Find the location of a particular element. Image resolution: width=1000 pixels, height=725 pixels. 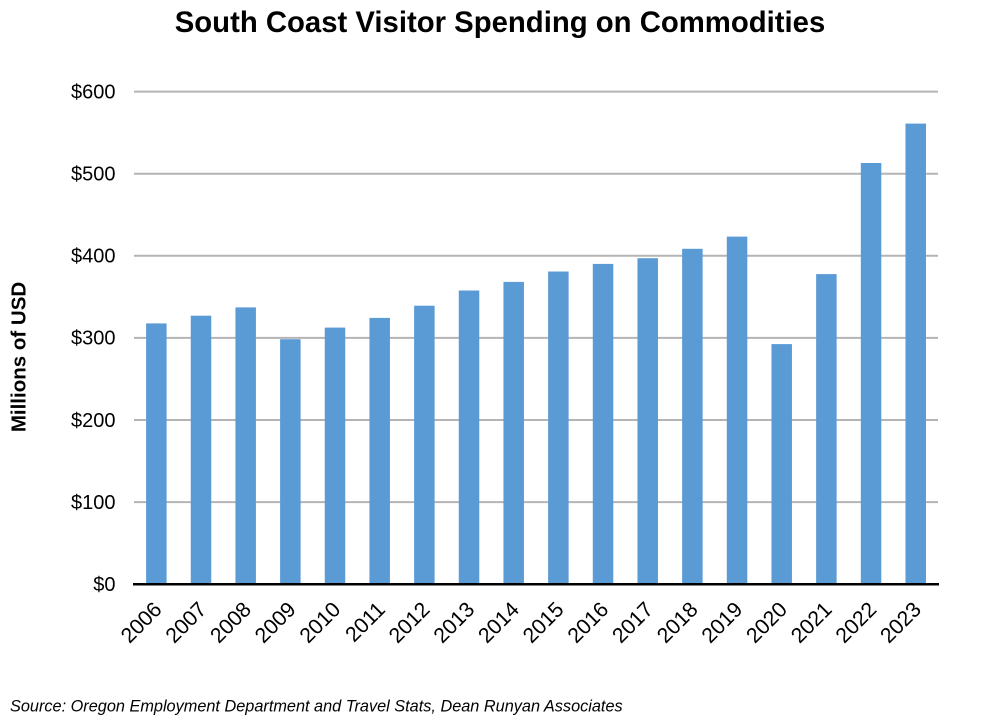

svg-text: $200 is located at coordinates (93, 421).